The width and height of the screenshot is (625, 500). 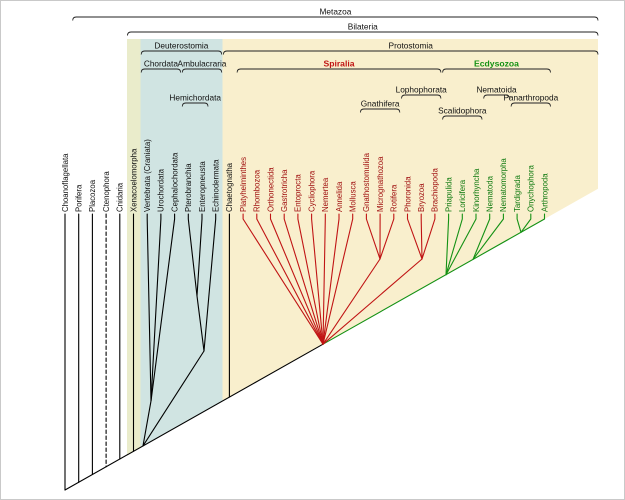 I want to click on clade-label-bilateria: Bilateria, so click(x=363, y=27).